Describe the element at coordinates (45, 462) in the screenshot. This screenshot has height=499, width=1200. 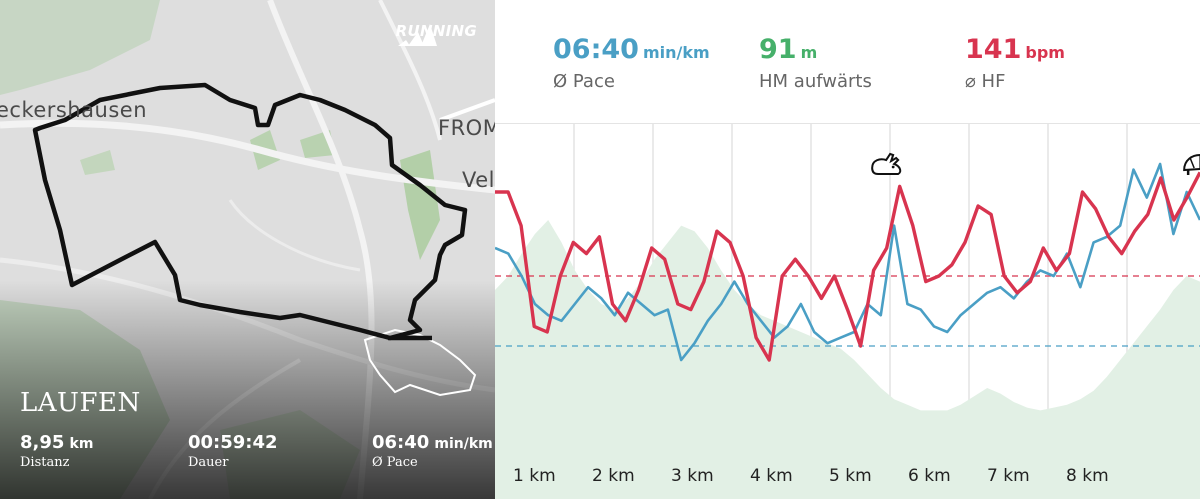
I see `stat-label: Distanz` at that location.